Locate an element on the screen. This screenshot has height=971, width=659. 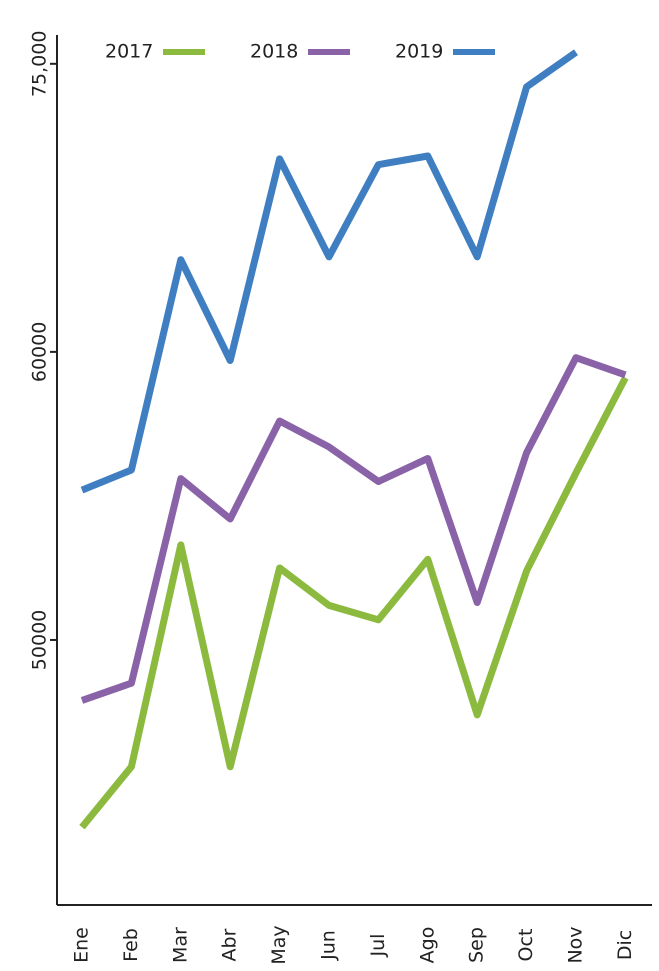
x-tick-label: Jul is located at coordinates (378, 946).